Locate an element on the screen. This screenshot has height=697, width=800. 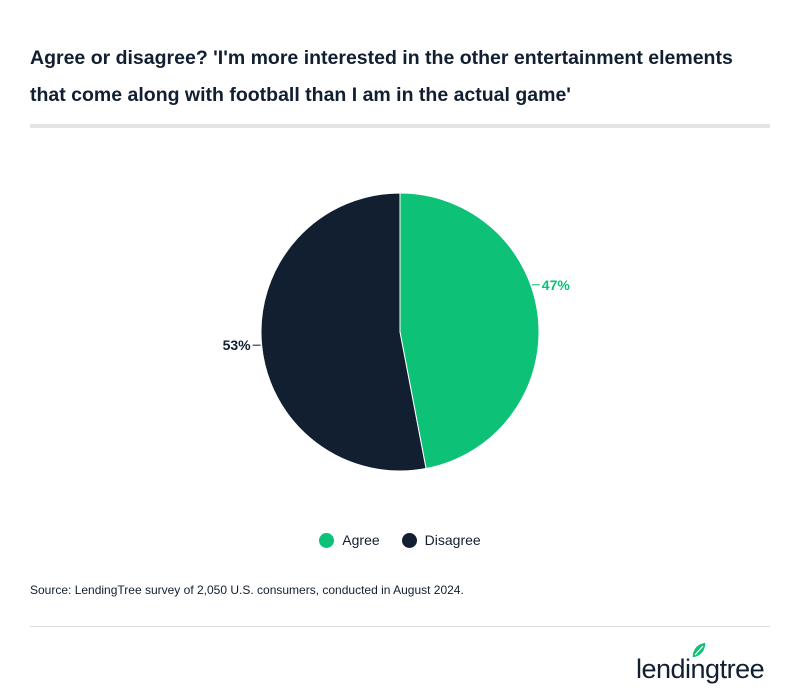
legend-item-disagree: Disagree is located at coordinates (441, 540).